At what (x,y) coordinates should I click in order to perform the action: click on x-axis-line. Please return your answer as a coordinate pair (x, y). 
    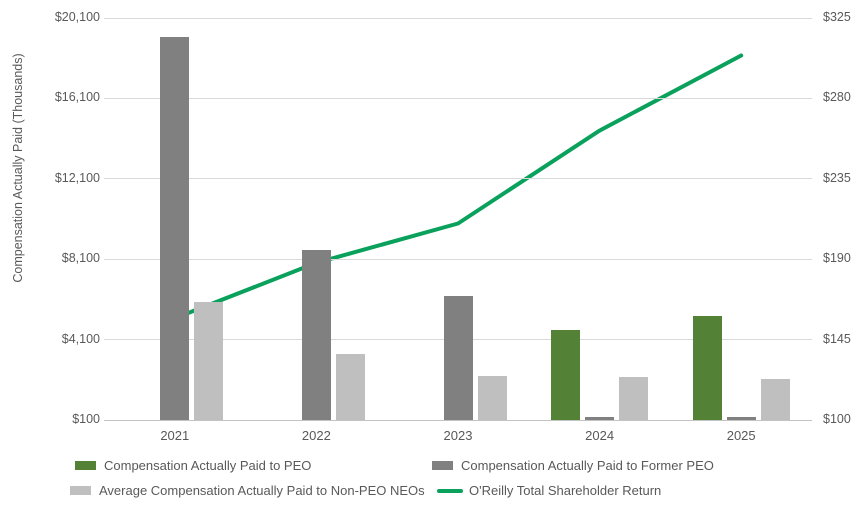
    Looking at the image, I should click on (458, 420).